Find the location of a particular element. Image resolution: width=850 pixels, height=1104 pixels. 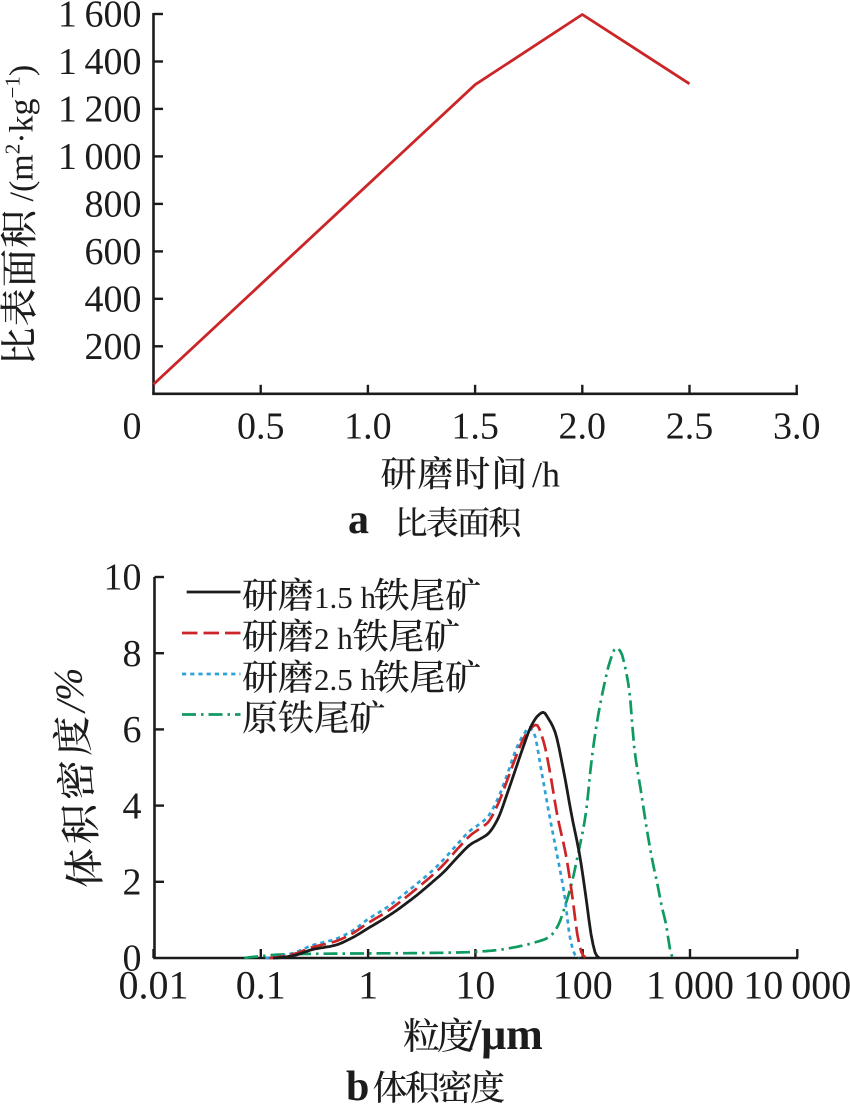

svg-text: /μm is located at coordinates (505, 1034).